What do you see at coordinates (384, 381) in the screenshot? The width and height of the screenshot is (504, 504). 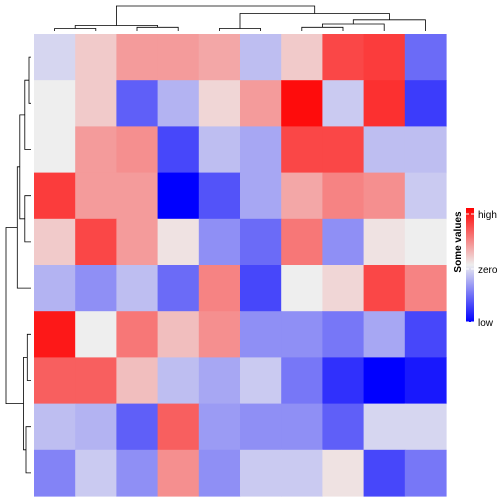 I see `heatmap-cell-r7-c8` at bounding box center [384, 381].